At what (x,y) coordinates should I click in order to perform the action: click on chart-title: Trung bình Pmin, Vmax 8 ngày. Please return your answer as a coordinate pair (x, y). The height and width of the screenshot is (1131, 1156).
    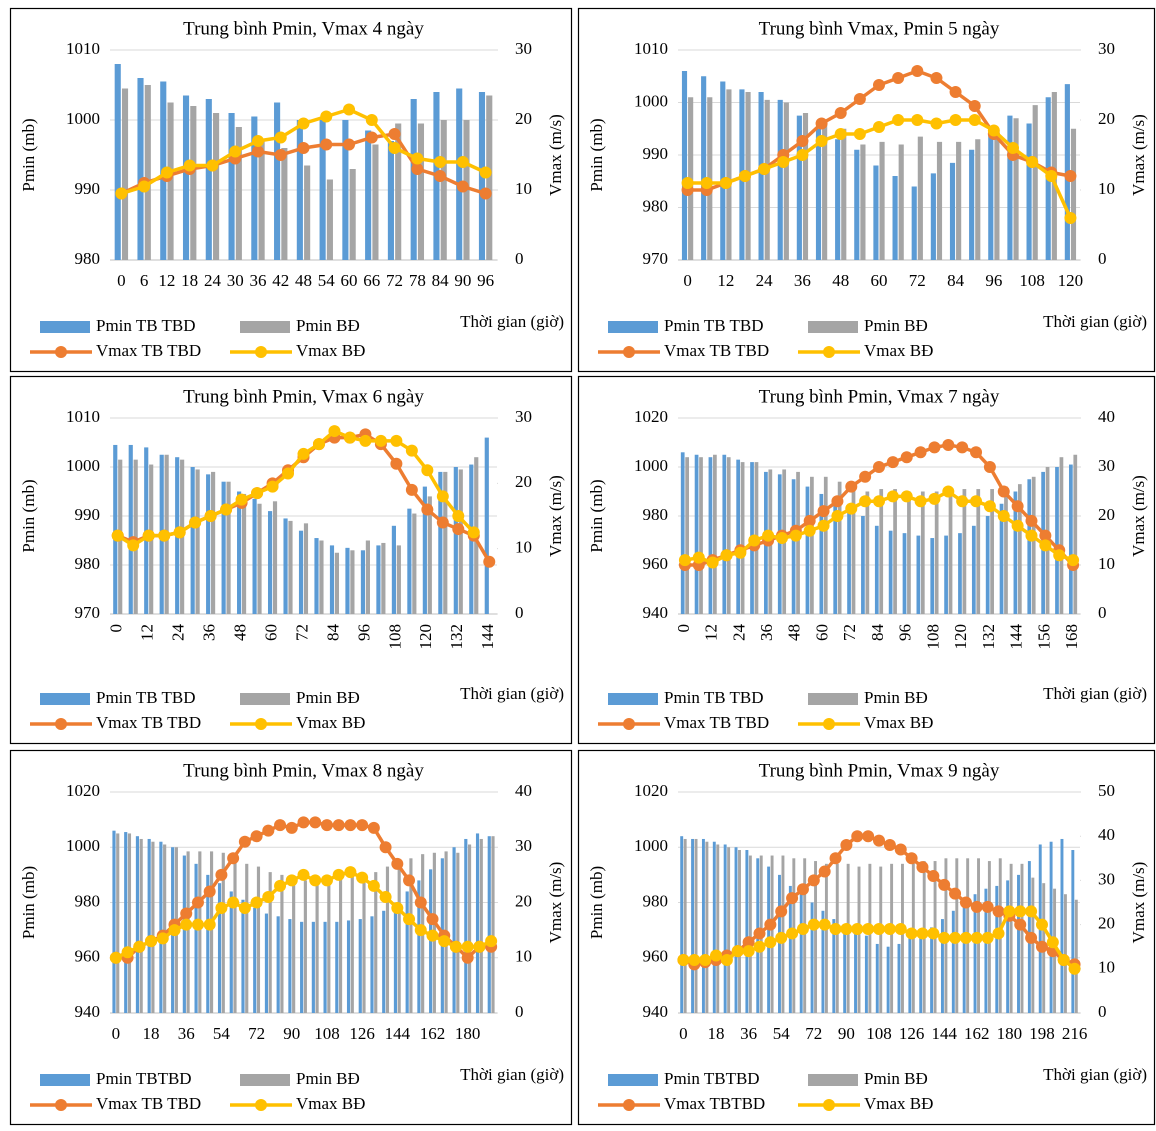
    Looking at the image, I should click on (303, 770).